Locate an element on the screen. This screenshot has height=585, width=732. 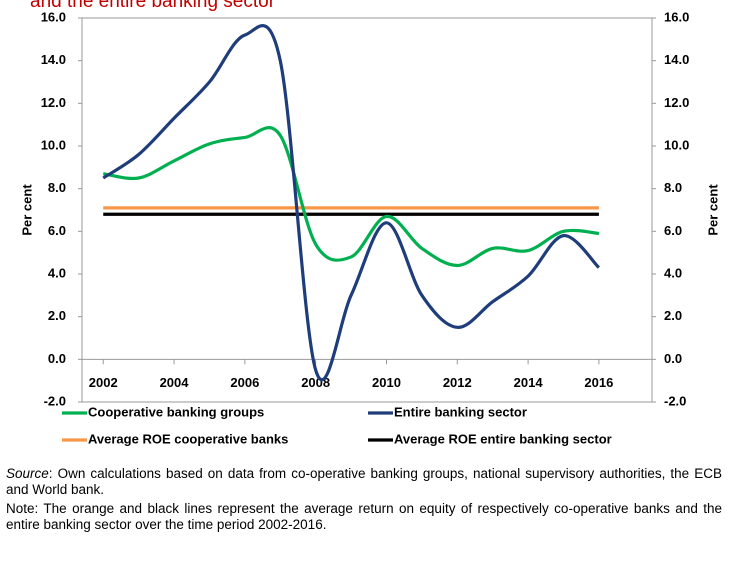
x-tick-label: 2016 is located at coordinates (598, 382).